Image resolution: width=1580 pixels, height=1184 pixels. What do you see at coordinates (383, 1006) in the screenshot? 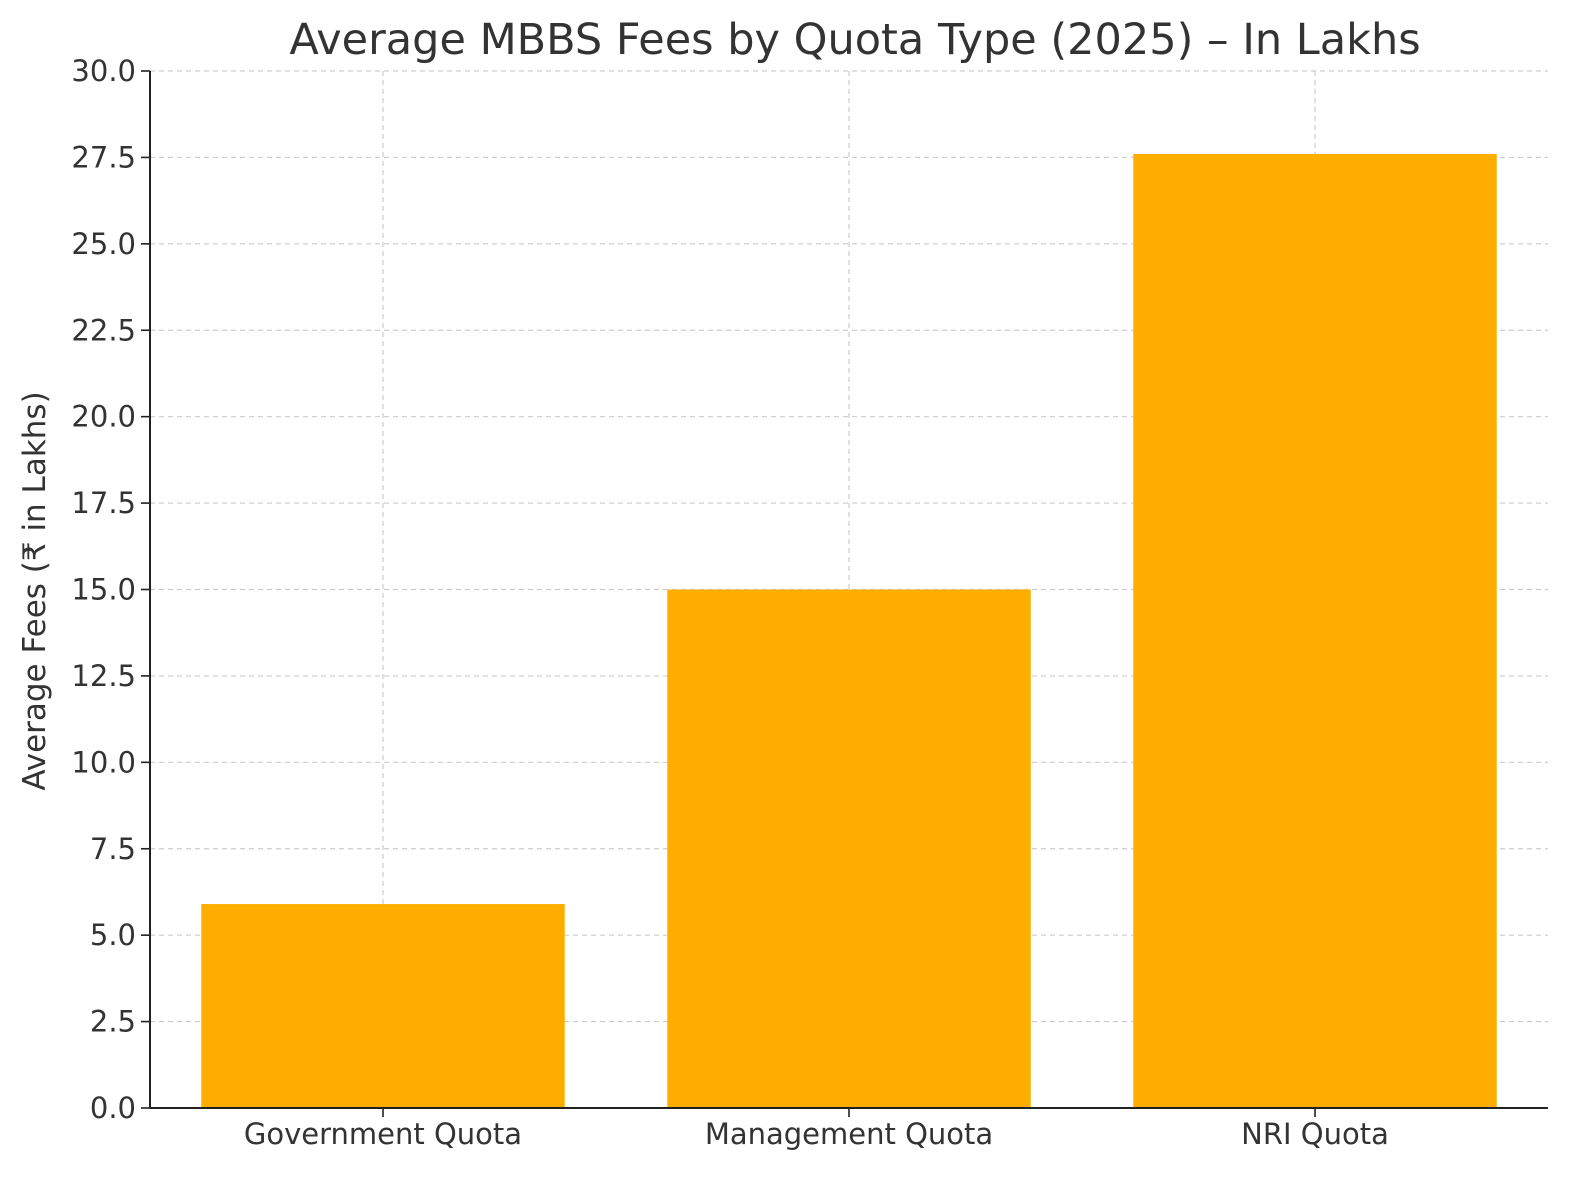
I see `bar-government-quota` at bounding box center [383, 1006].